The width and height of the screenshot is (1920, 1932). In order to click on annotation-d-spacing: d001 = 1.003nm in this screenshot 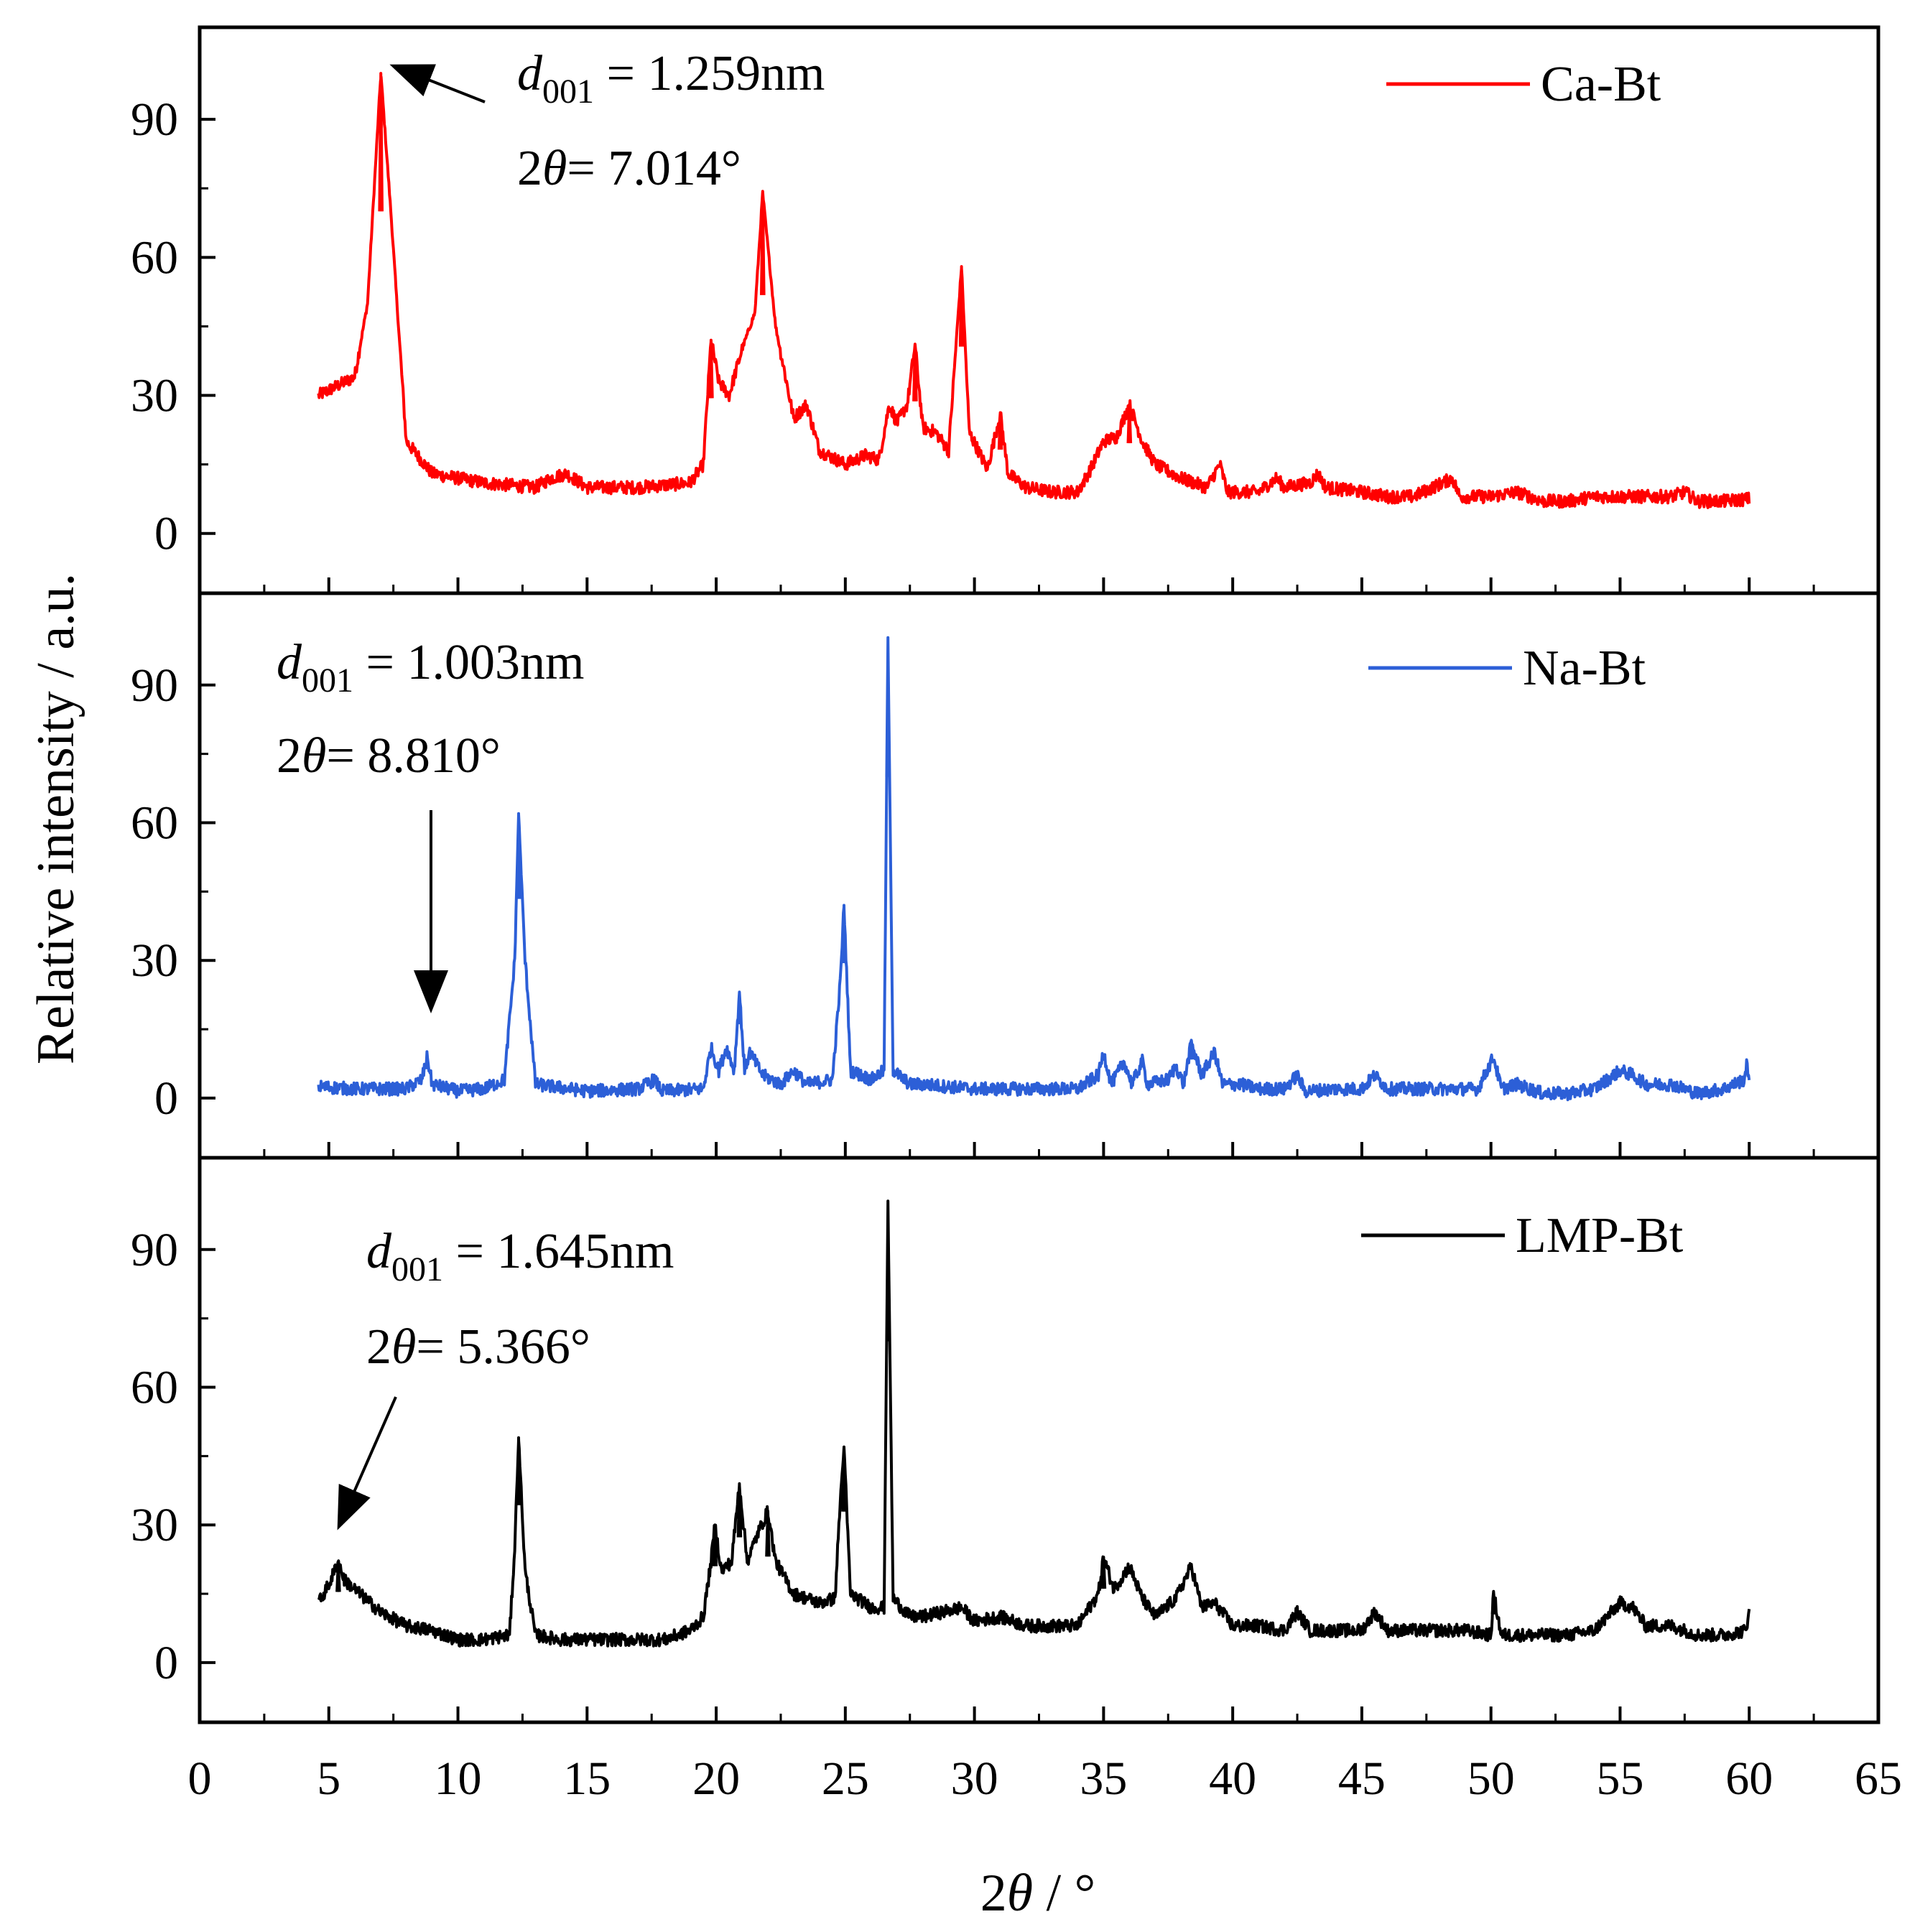, I will do `click(430, 667)`.